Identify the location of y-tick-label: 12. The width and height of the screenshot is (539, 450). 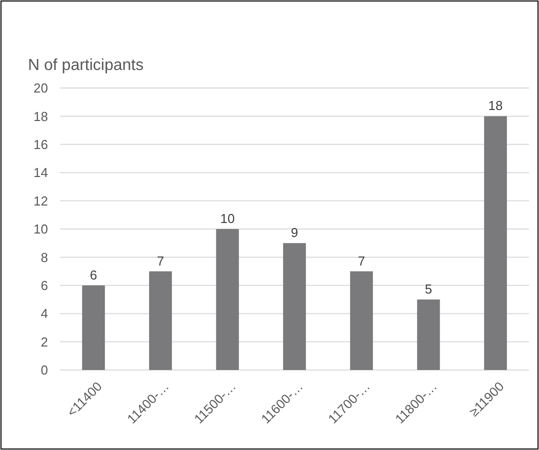
(41, 200).